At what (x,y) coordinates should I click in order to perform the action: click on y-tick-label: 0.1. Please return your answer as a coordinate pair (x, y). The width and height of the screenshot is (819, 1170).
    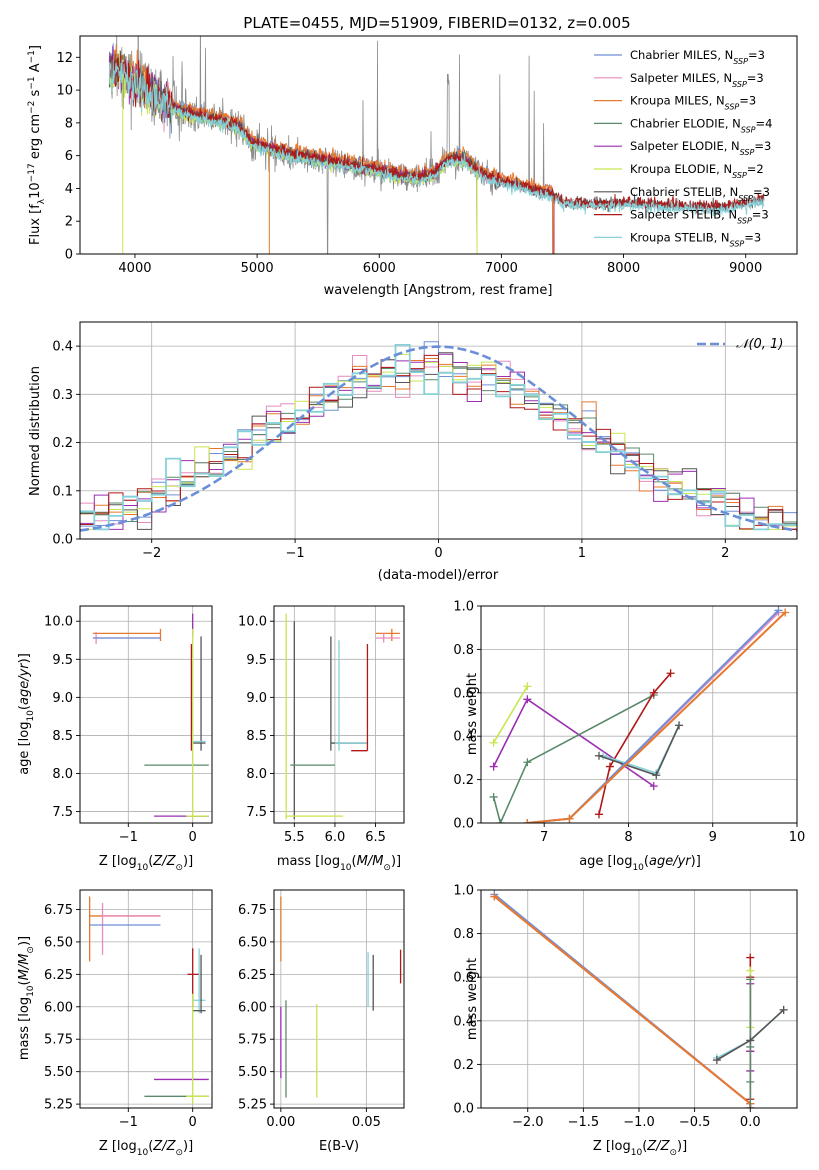
    Looking at the image, I should click on (62, 491).